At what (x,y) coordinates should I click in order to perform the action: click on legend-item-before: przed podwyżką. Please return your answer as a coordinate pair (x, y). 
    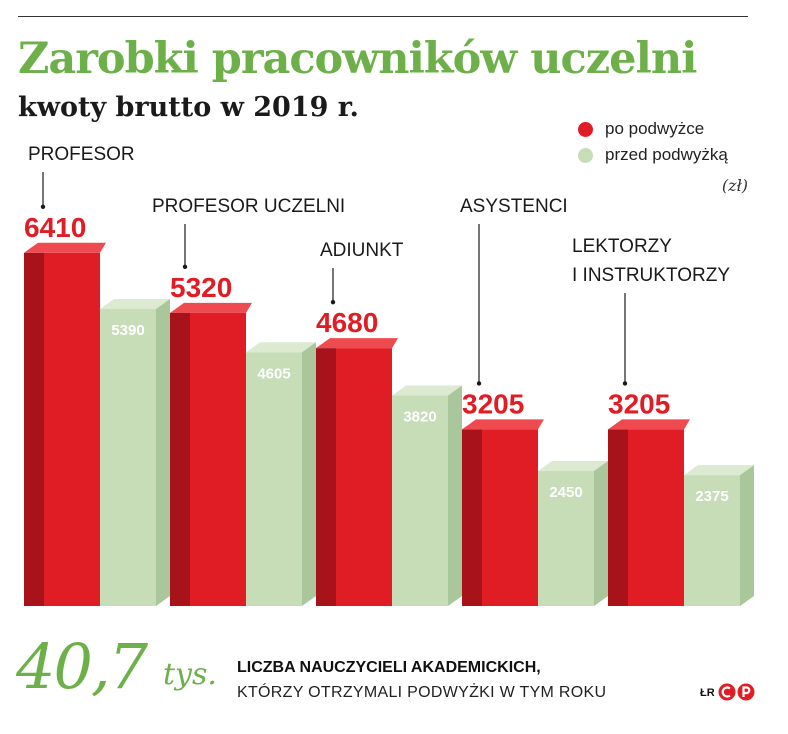
    Looking at the image, I should click on (653, 155).